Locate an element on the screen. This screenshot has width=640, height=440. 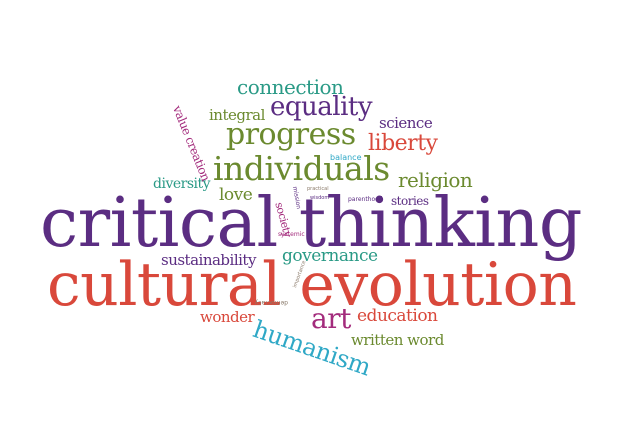
word-wonder: wonder is located at coordinates (227, 317).